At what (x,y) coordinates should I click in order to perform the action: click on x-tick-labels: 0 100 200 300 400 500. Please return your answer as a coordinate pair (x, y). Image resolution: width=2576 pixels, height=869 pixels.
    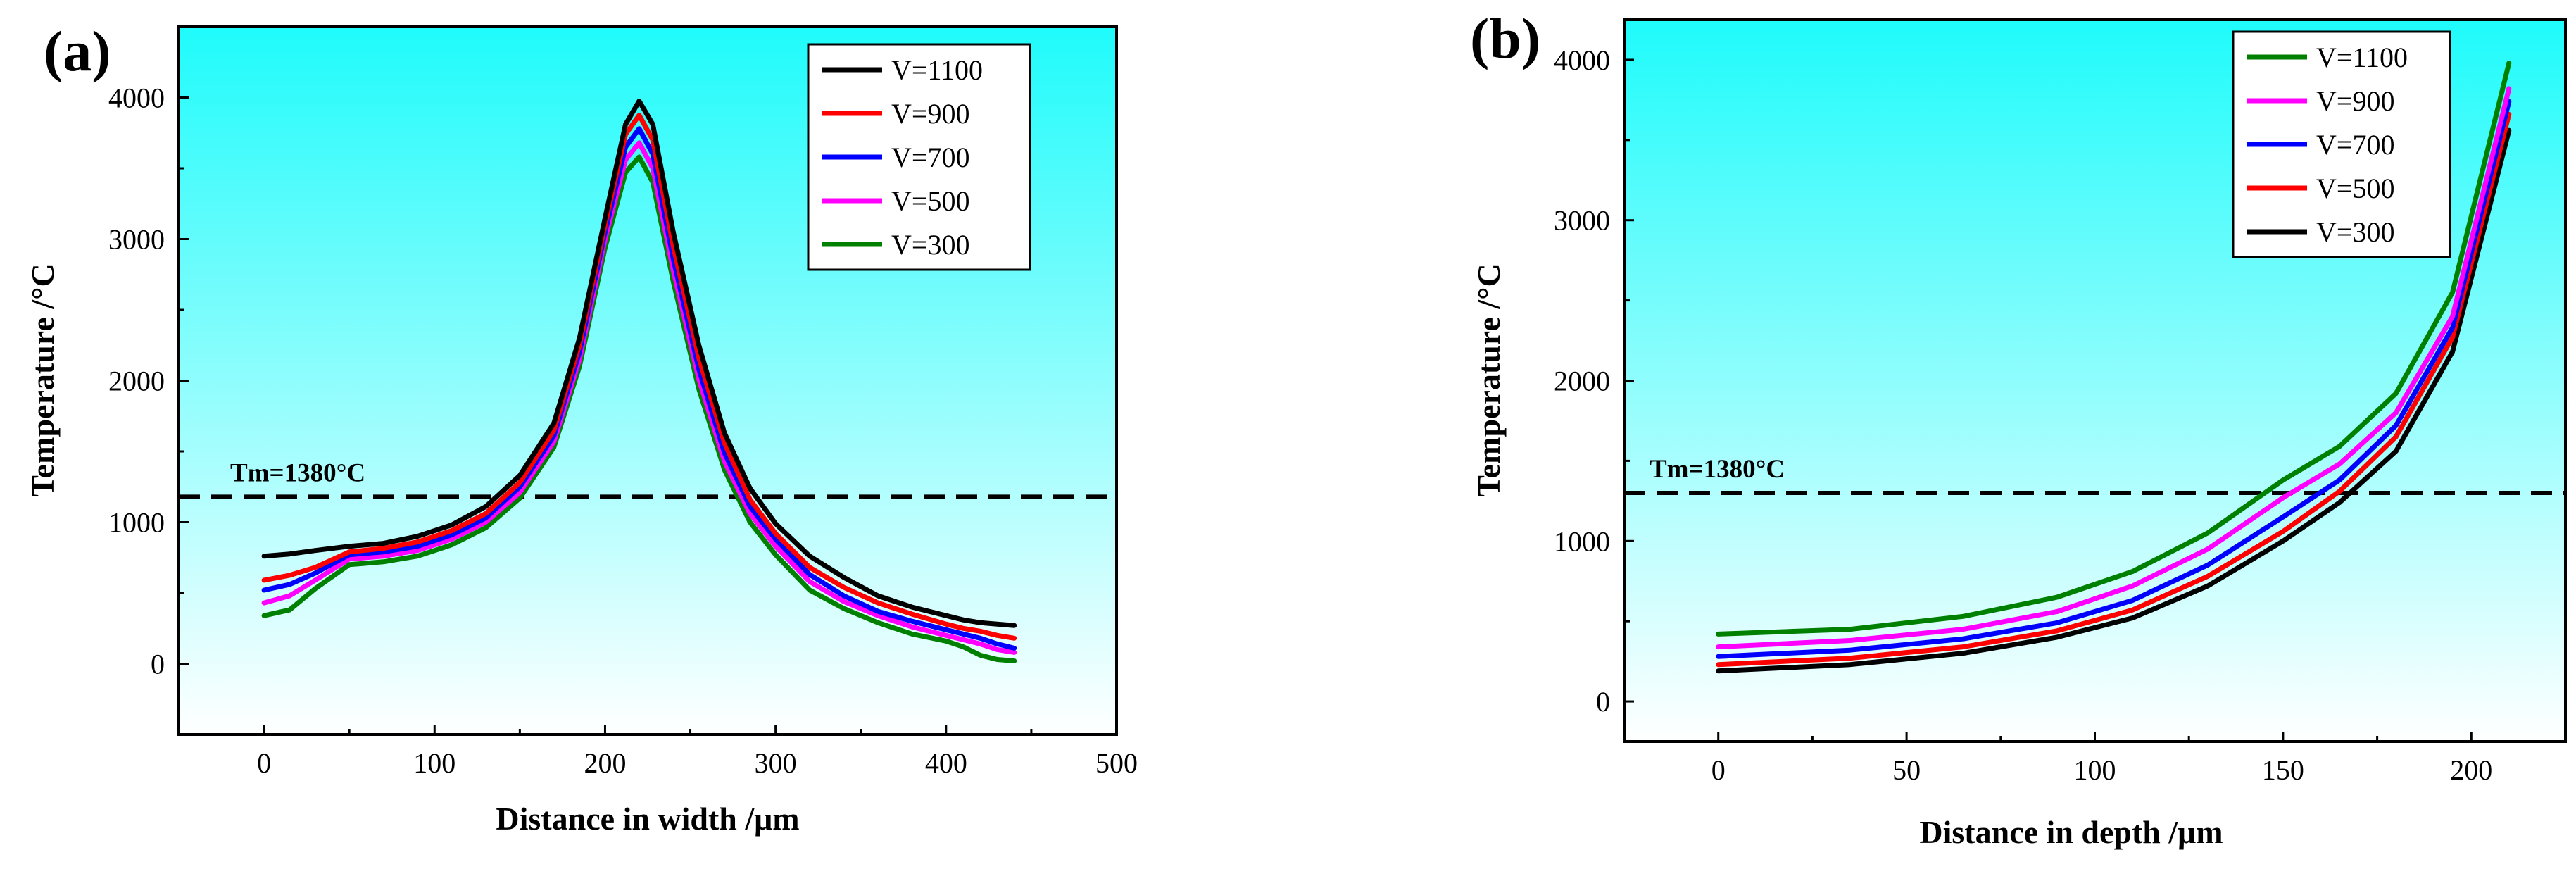
    Looking at the image, I should click on (698, 763).